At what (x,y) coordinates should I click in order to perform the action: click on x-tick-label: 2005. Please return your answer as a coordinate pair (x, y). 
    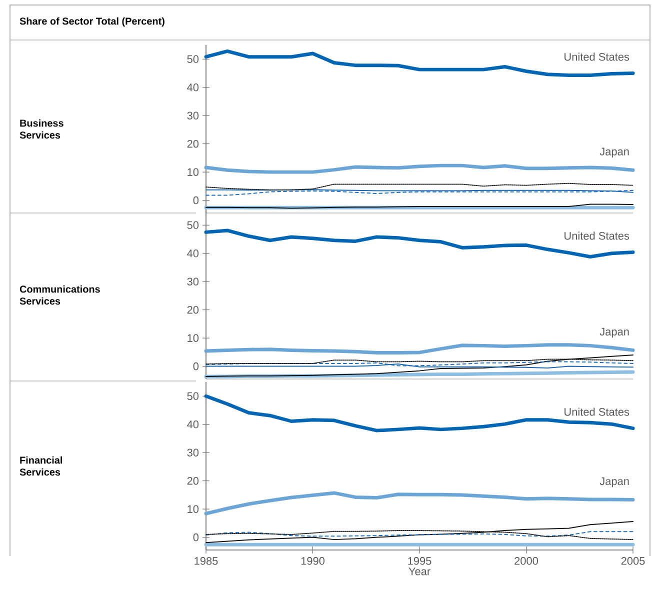
    Looking at the image, I should click on (633, 561).